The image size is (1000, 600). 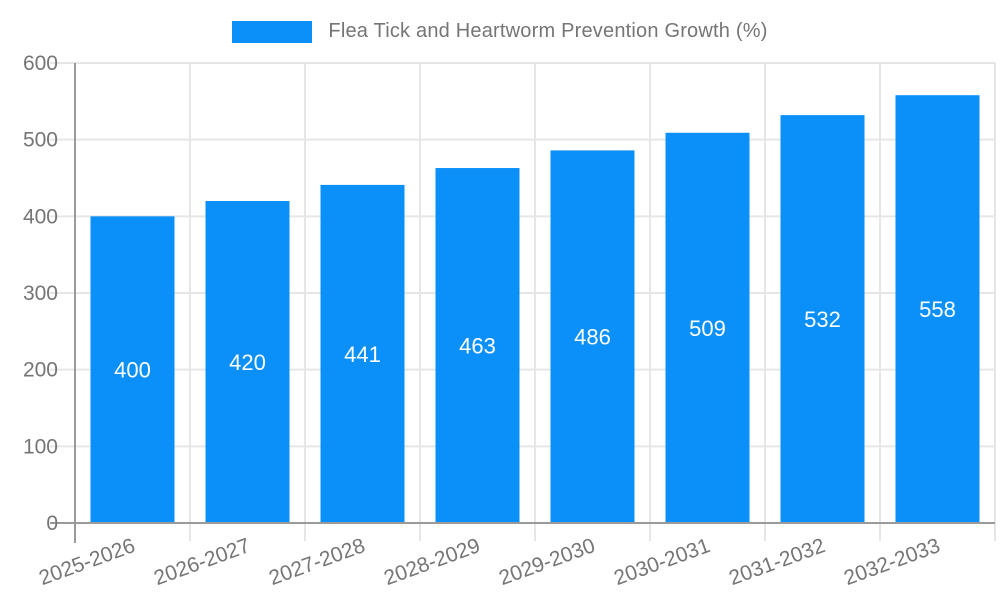 What do you see at coordinates (317, 562) in the screenshot?
I see `x-axis-tick-label: 2027-2028` at bounding box center [317, 562].